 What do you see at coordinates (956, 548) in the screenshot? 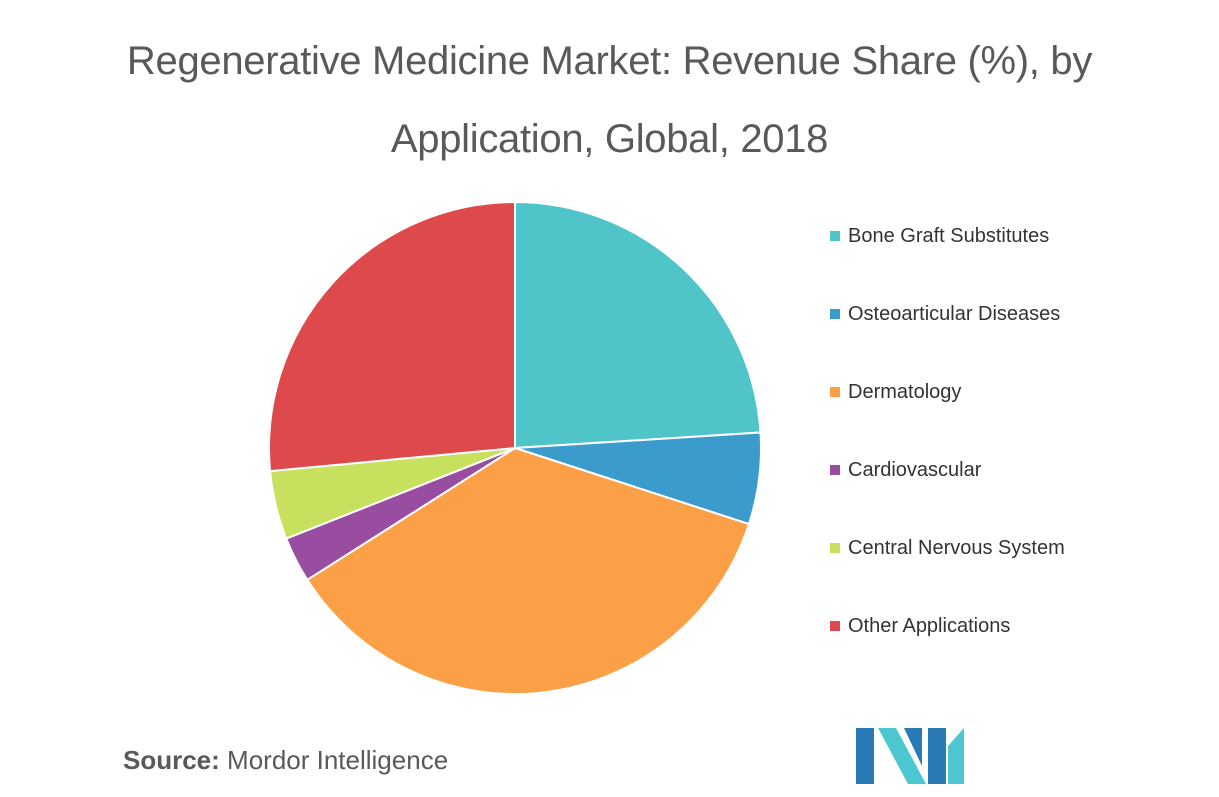
I see `legend-label: Central Nervous System` at bounding box center [956, 548].